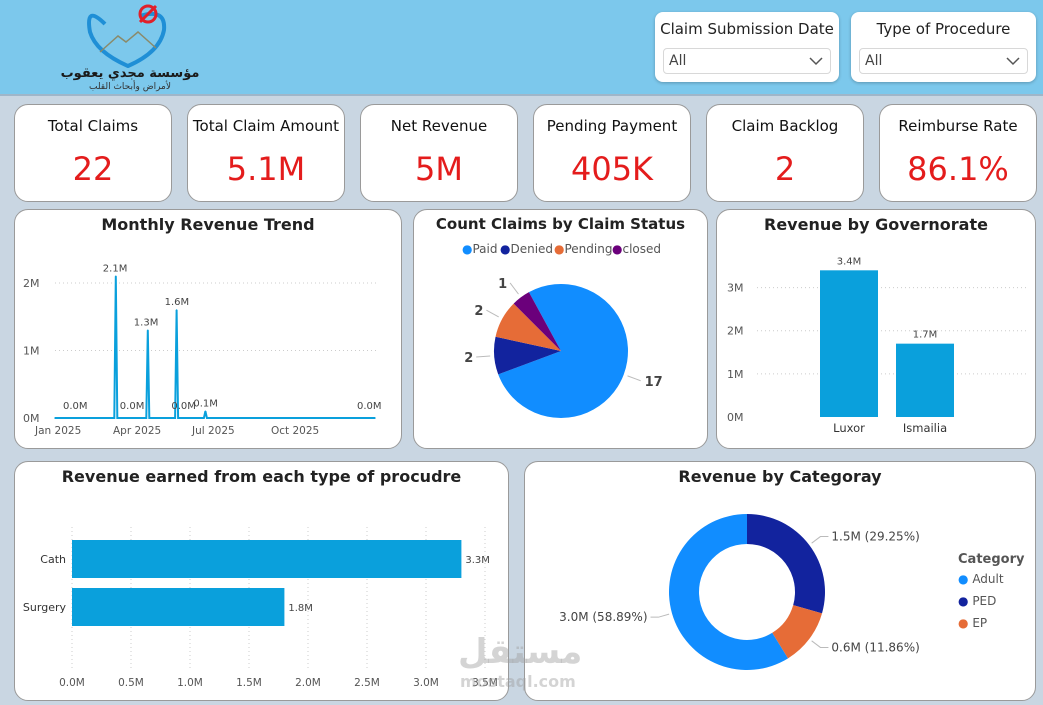  Describe the element at coordinates (129, 87) in the screenshot. I see `logo-subtitle: لأمراض وأبحاث القلب` at that location.